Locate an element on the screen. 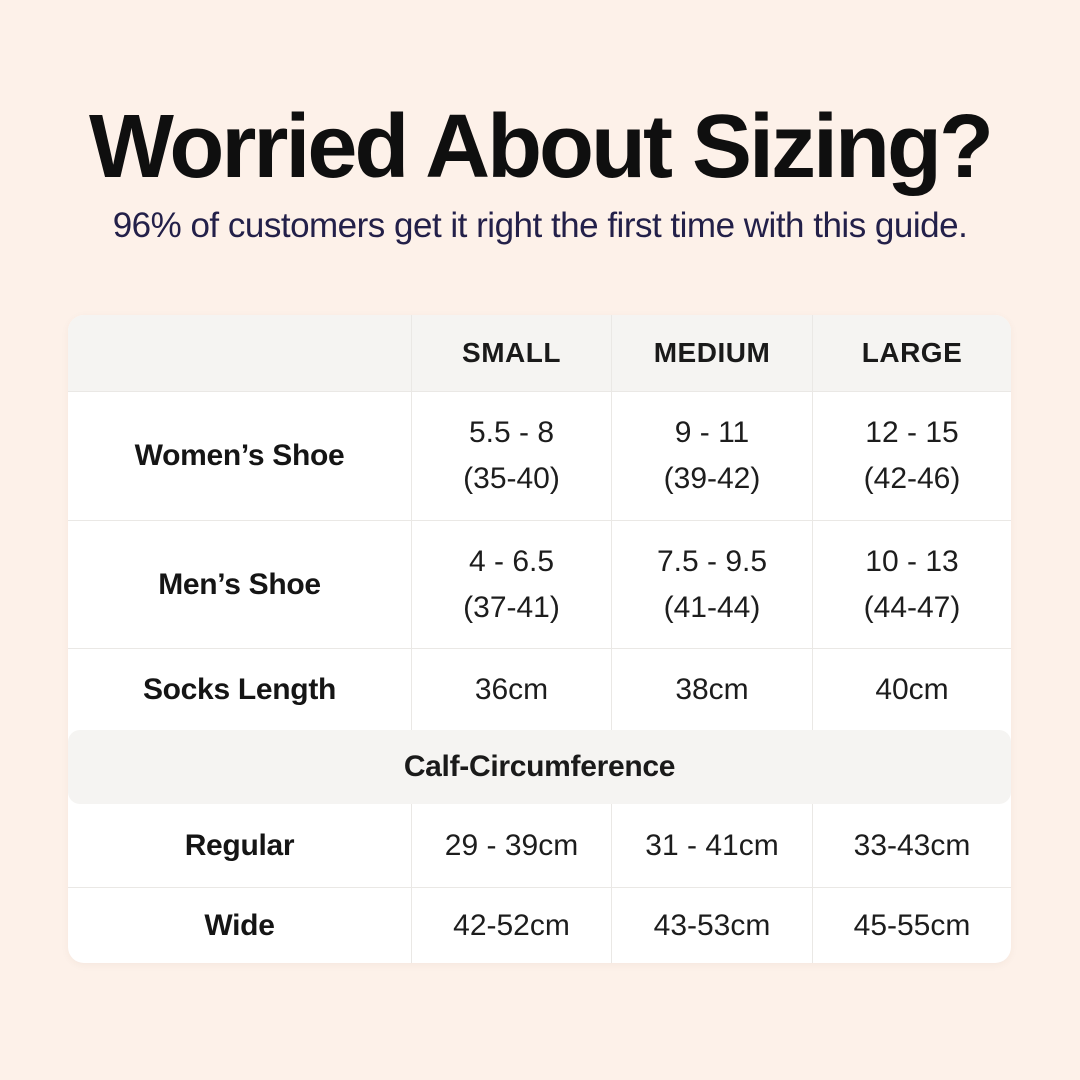 The width and height of the screenshot is (1080, 1080). header-cell-small: SMALL is located at coordinates (511, 353).